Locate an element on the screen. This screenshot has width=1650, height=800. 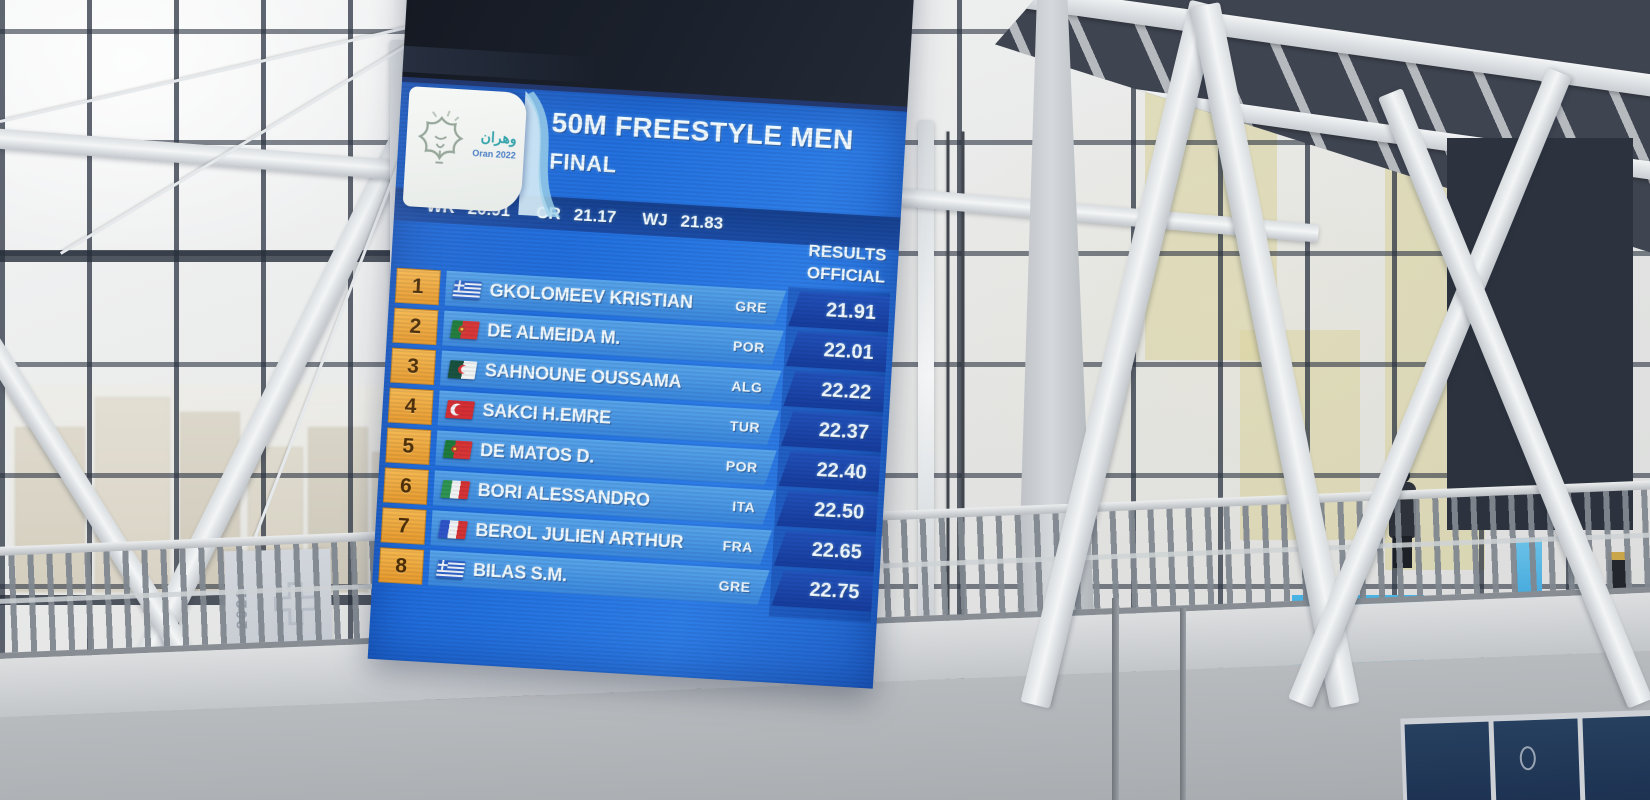
tie-rod is located at coordinates (228, 69).